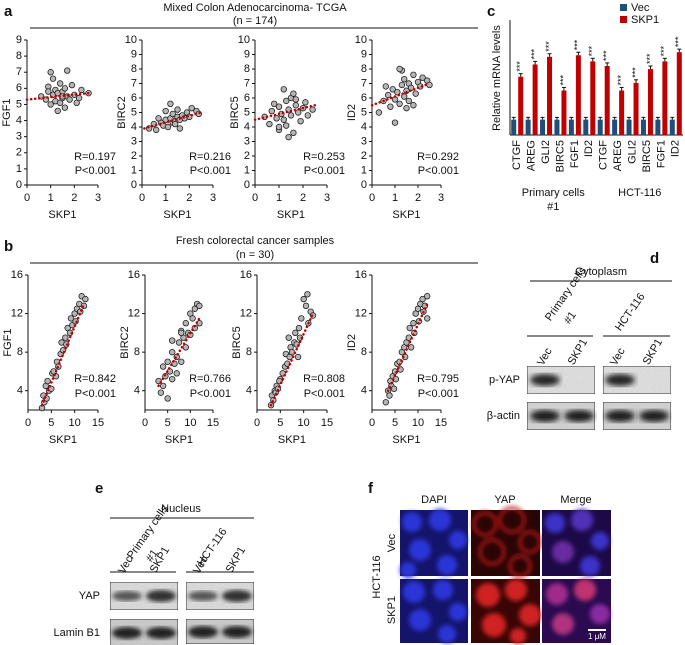 The height and width of the screenshot is (645, 685). Describe the element at coordinates (623, 19) in the screenshot. I see `legend-swatch` at that location.